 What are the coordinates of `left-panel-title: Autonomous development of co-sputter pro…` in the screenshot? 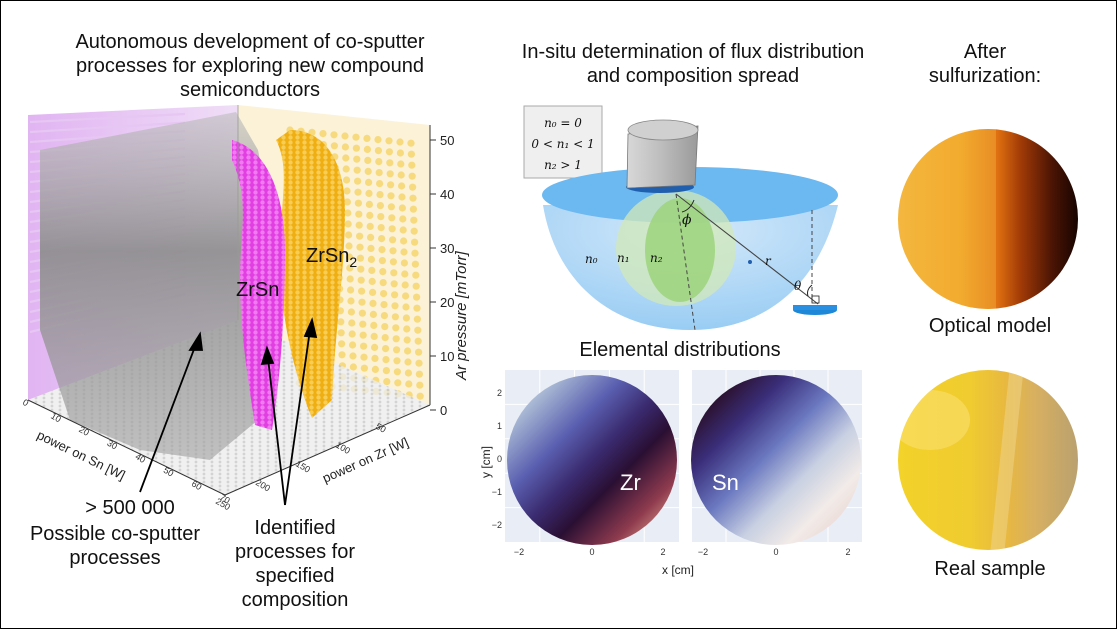 It's located at (250, 66).